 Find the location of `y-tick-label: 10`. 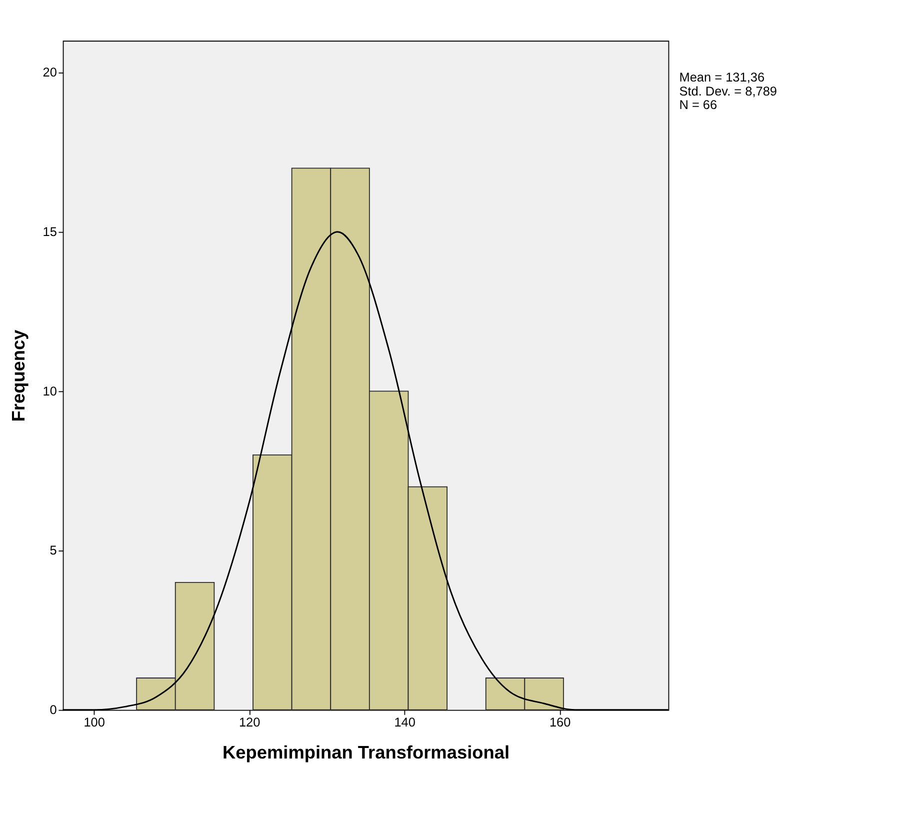

y-tick-label: 10 is located at coordinates (49, 390).